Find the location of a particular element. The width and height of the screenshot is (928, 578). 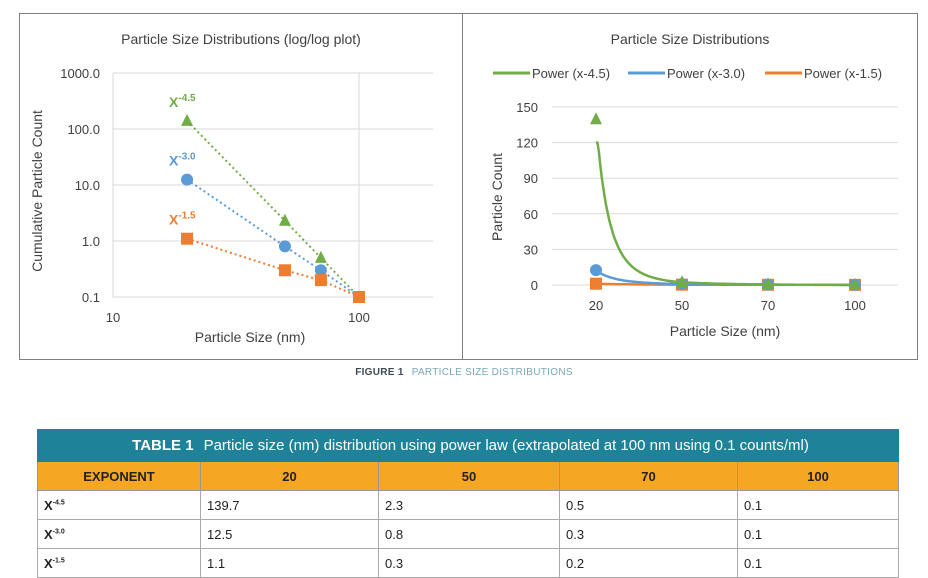

cell: 2.3 is located at coordinates (469, 505).